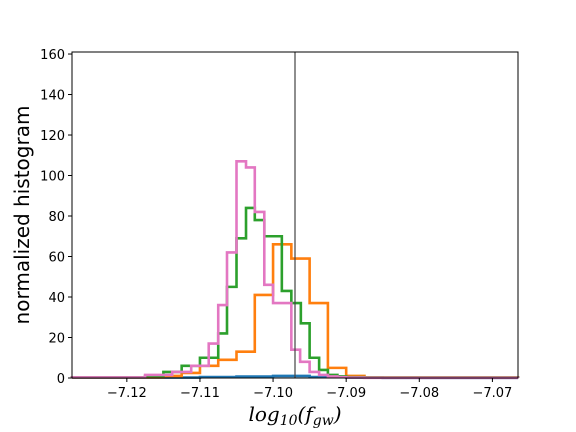 This screenshot has height=432, width=576. I want to click on y-axis-ticks: 0 20 40 60 80 100 120 140 160, so click(56, 217).